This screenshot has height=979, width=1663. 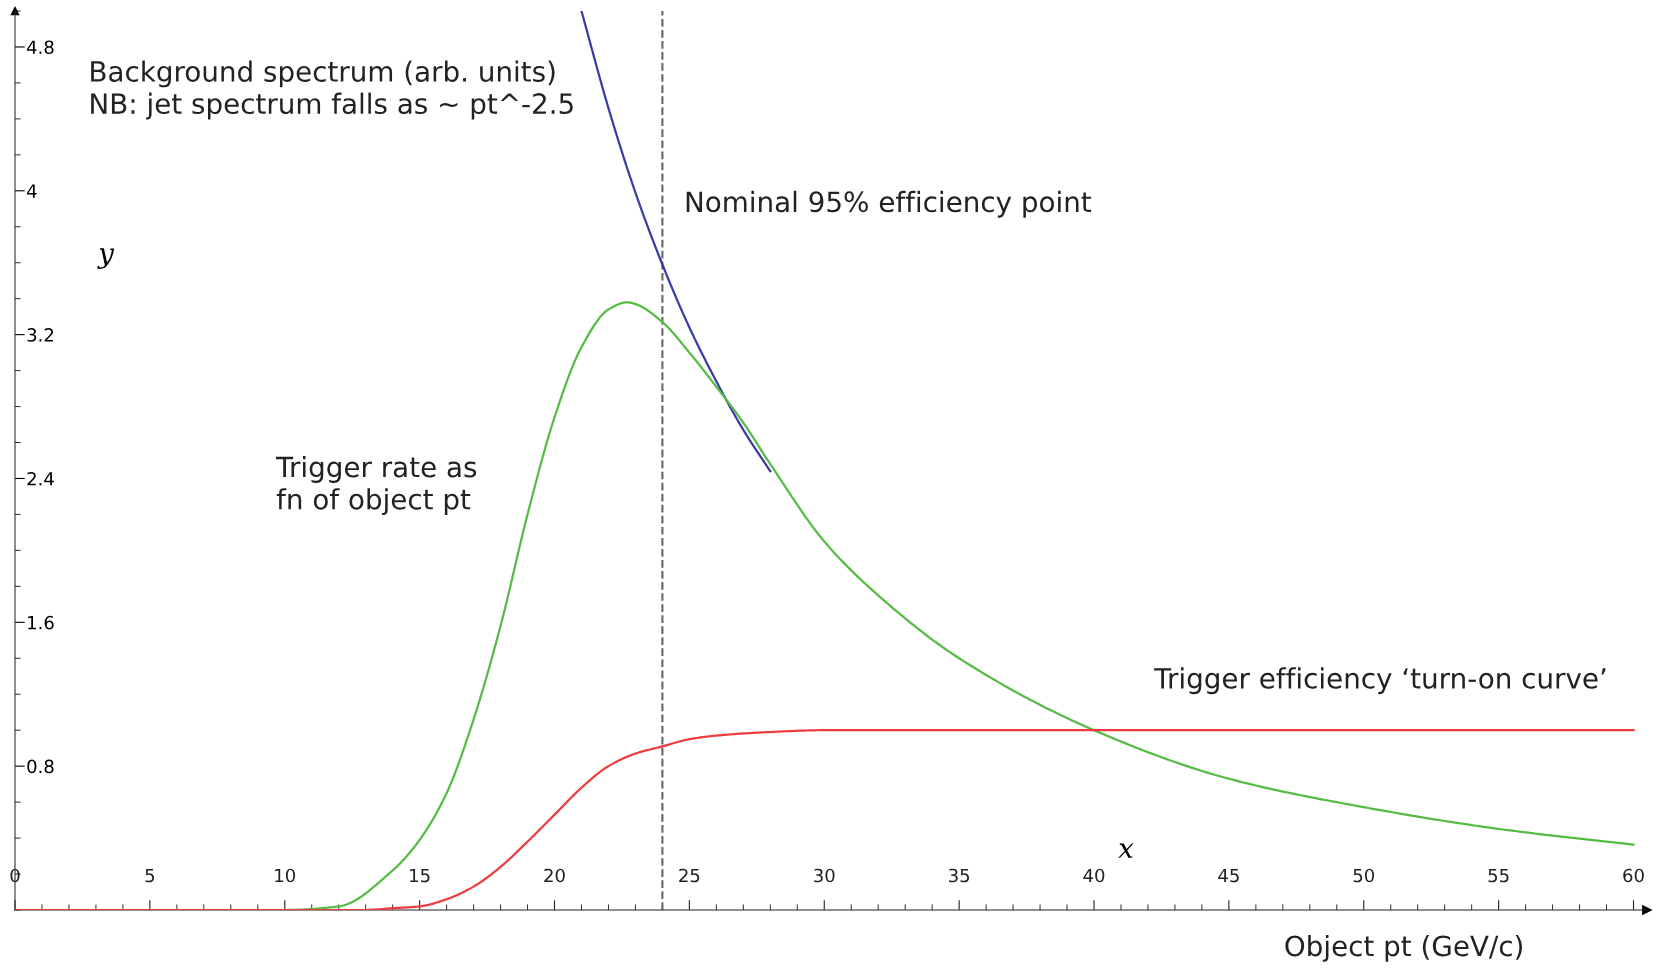 What do you see at coordinates (40, 47) in the screenshot?
I see `y-tick-label: 4.8` at bounding box center [40, 47].